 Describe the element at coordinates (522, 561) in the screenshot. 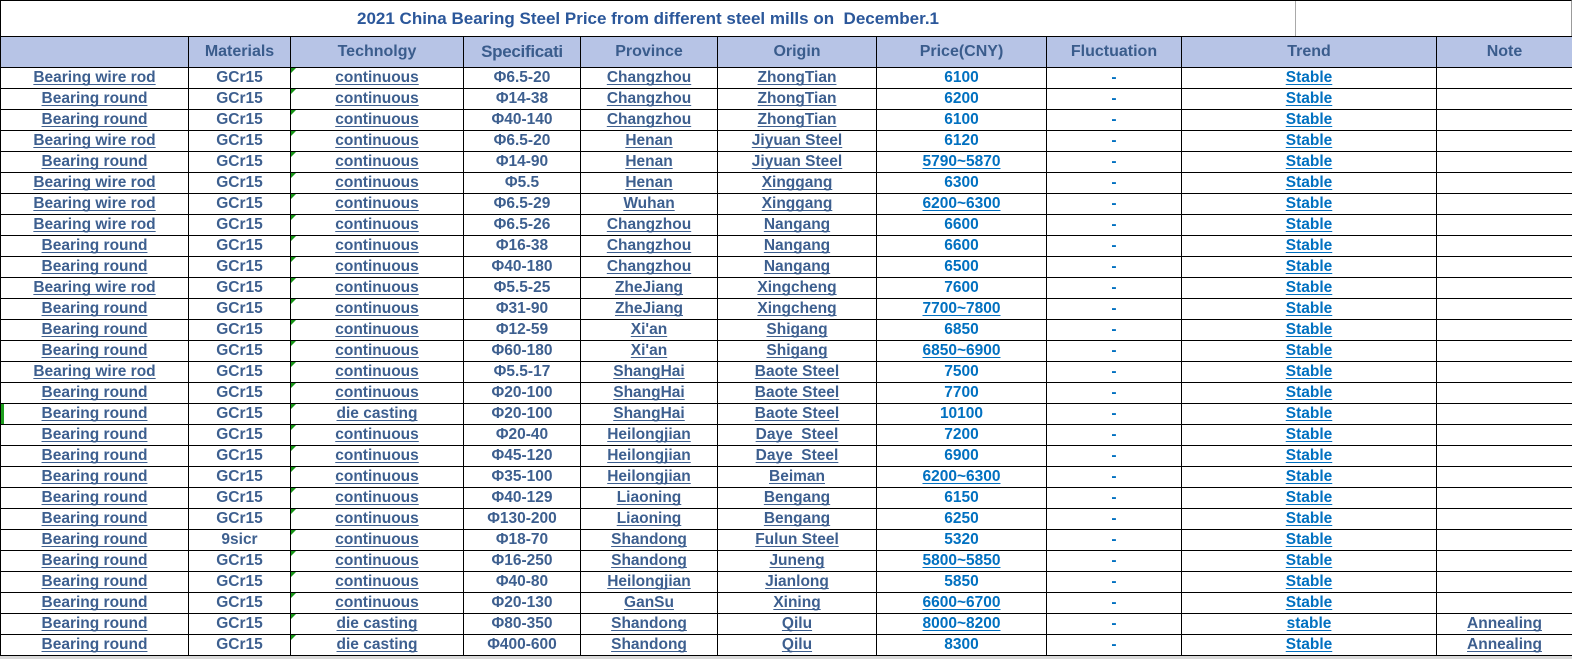

I see `cell-specification: Φ16-250` at that location.